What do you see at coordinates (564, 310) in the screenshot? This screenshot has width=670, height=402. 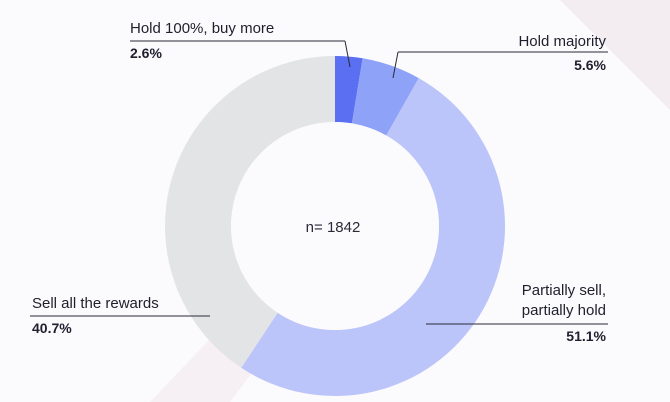 I see `slice-label-text: partially hold` at bounding box center [564, 310].